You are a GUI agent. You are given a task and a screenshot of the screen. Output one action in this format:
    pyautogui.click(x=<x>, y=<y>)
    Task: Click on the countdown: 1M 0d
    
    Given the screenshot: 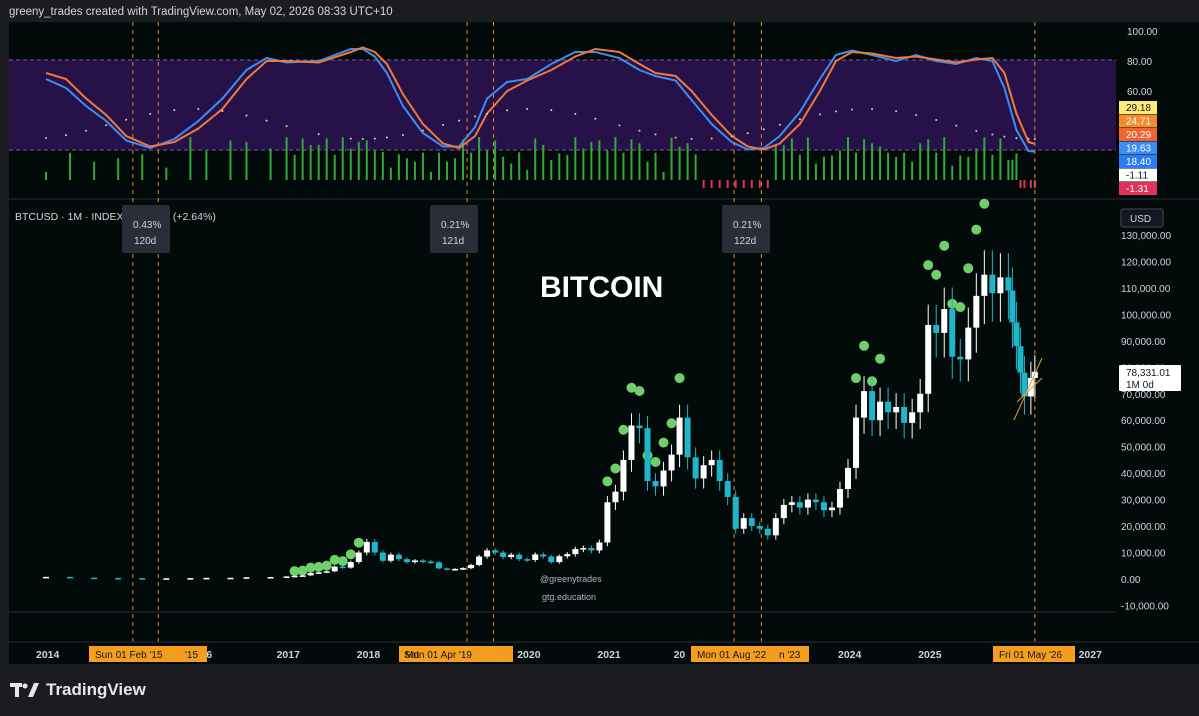 What is the action you would take?
    pyautogui.click(x=1140, y=385)
    